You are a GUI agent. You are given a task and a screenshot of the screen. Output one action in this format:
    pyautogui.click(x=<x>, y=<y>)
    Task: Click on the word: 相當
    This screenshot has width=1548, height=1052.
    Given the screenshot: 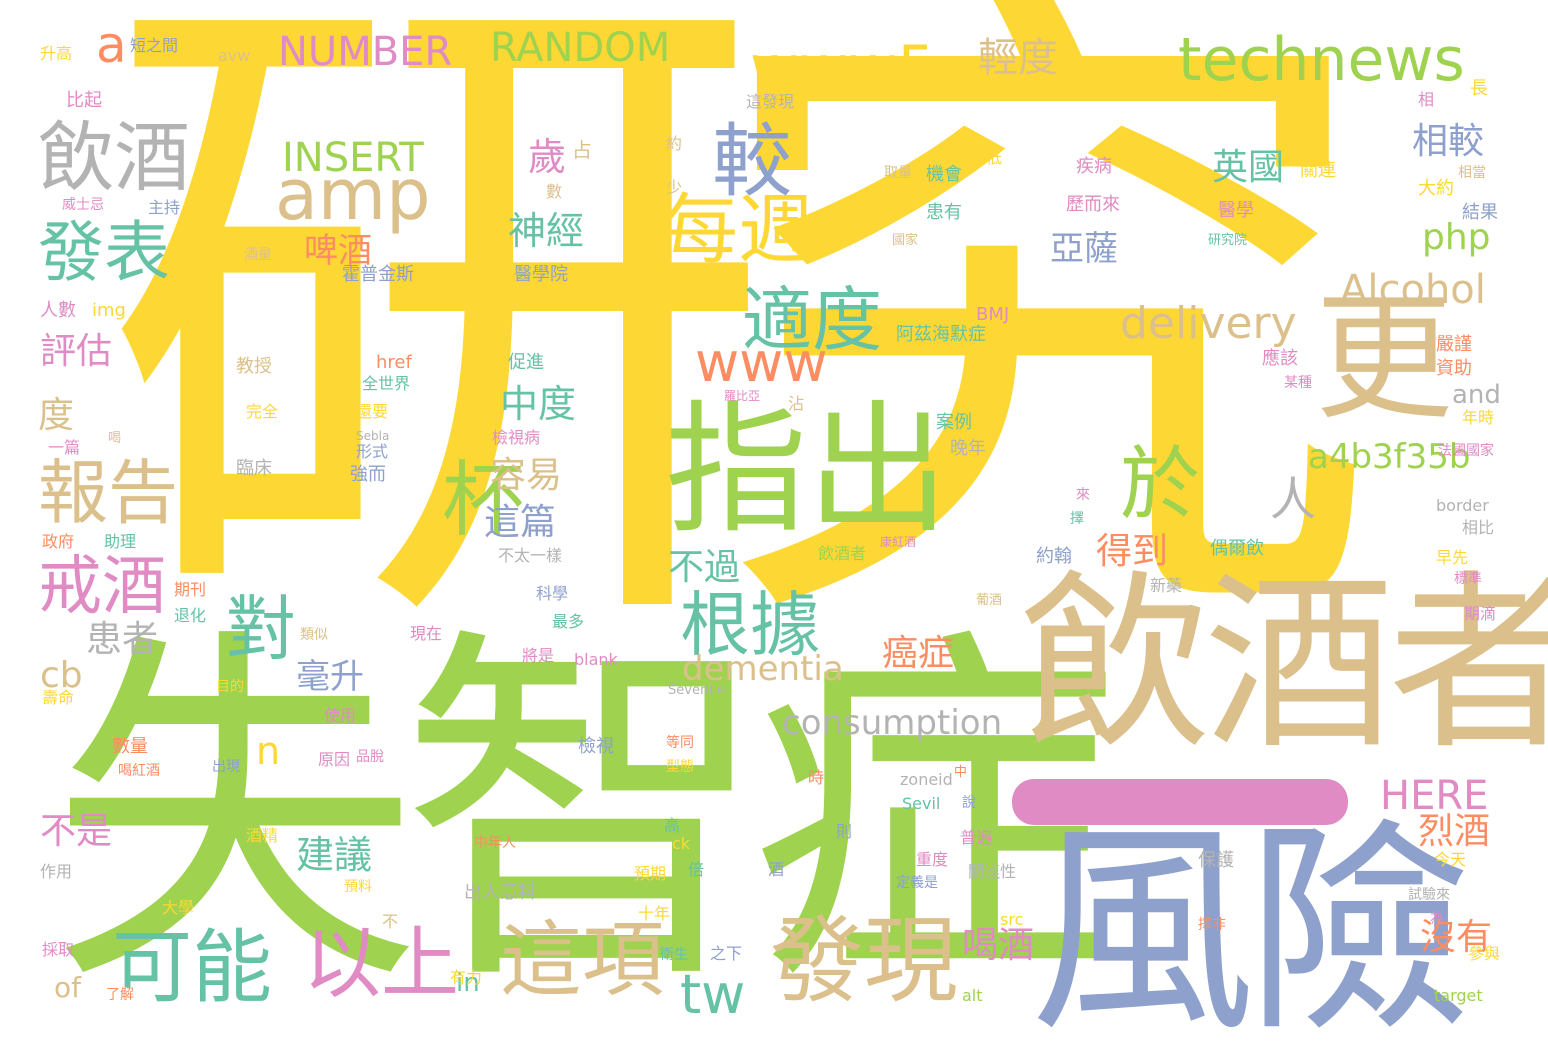 What is the action you would take?
    pyautogui.click(x=1472, y=173)
    